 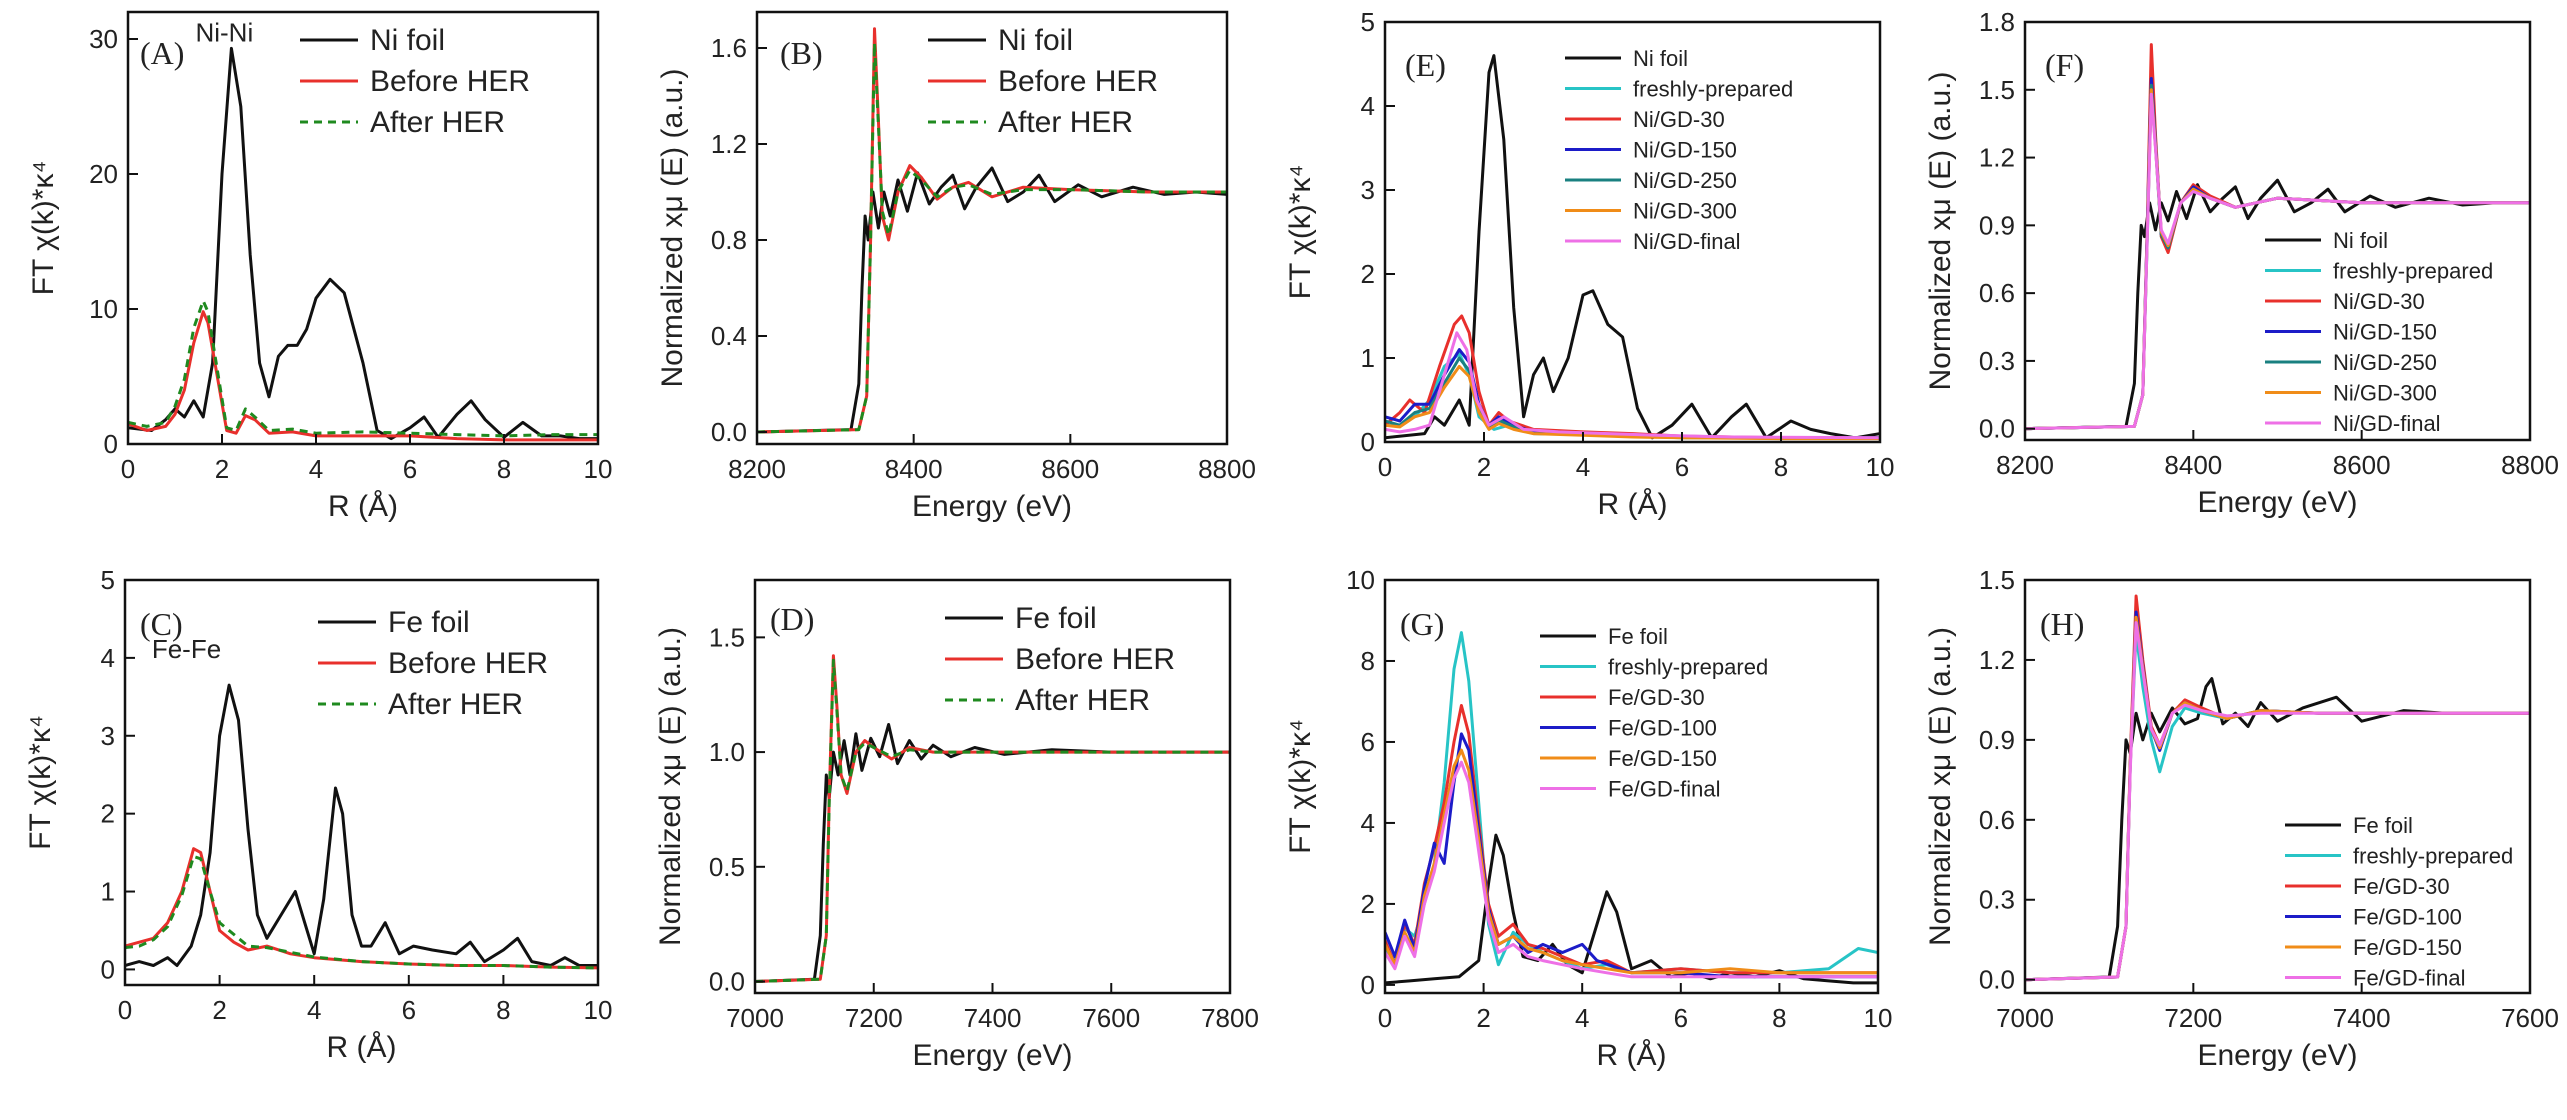 What do you see at coordinates (1662, 758) in the screenshot?
I see `legend-label: Fe/GD-150` at bounding box center [1662, 758].